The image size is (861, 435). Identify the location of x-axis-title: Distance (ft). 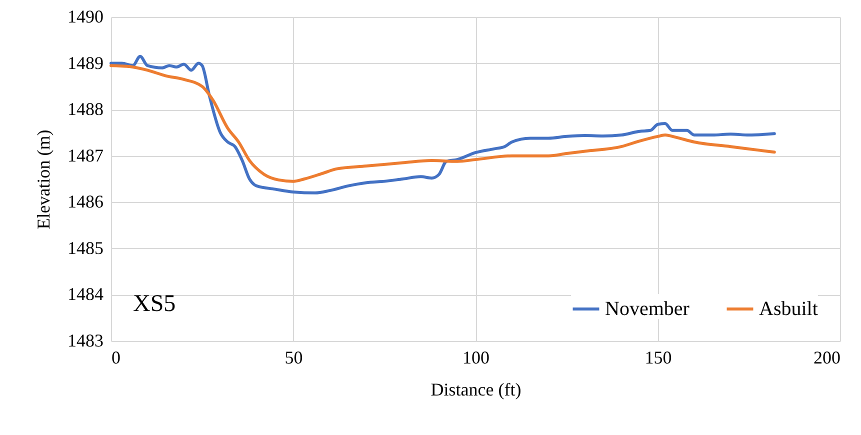
(476, 390).